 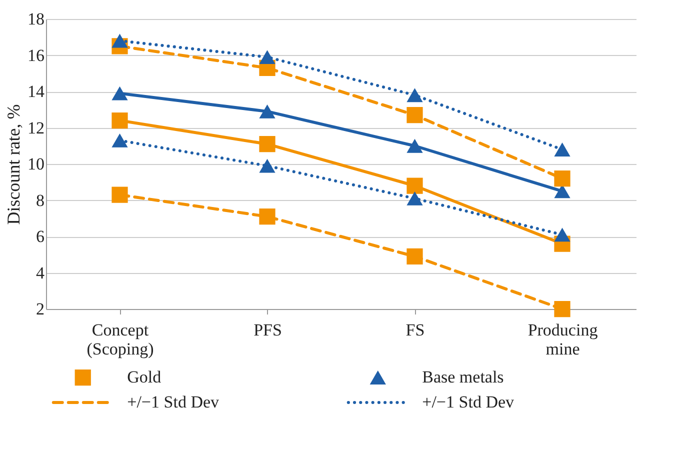 I want to click on y-tick-label: 8, so click(x=40, y=200).